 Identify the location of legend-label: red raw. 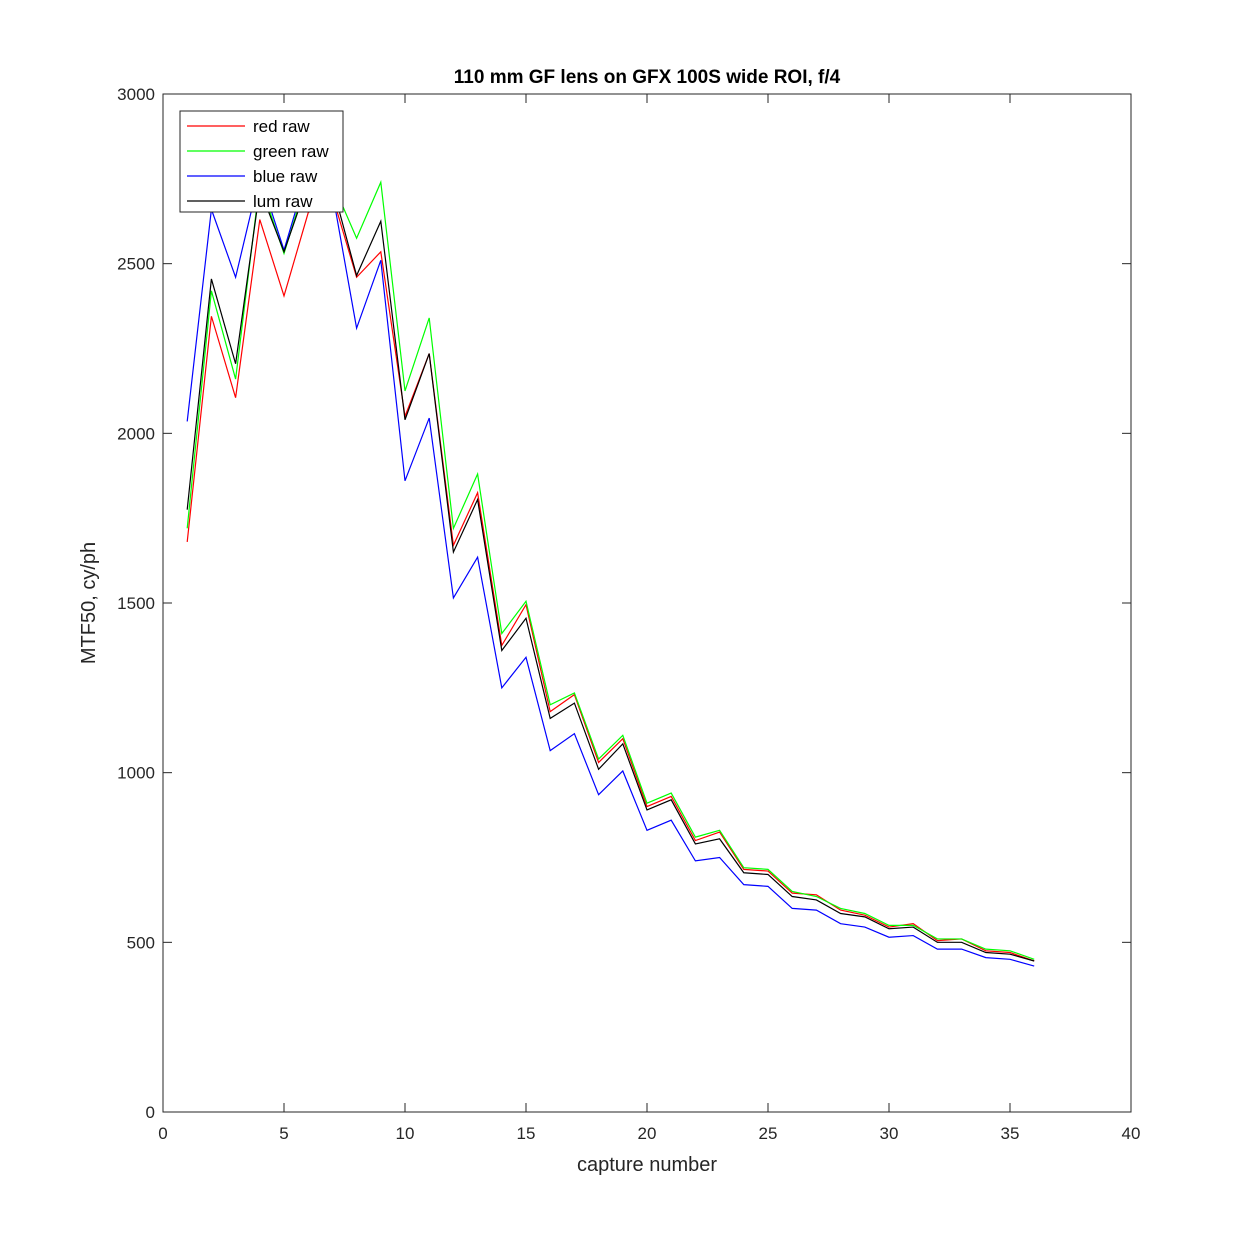
(281, 126).